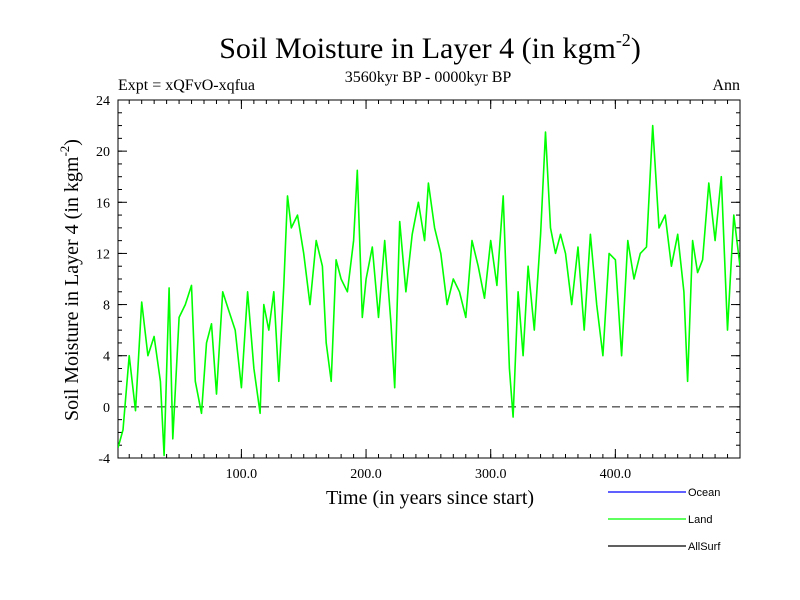  I want to click on y-tick-label: 16, so click(103, 203).